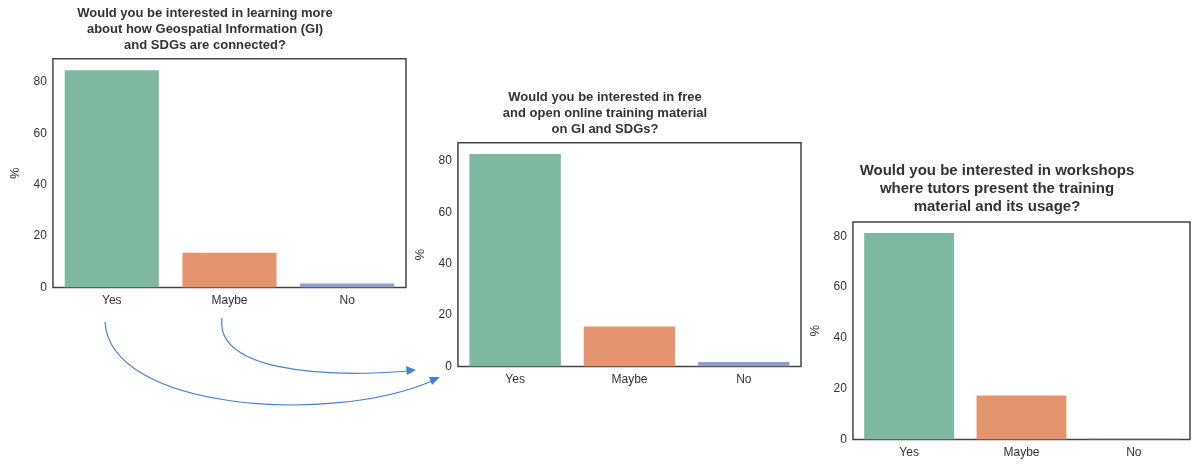 The width and height of the screenshot is (1194, 466). Describe the element at coordinates (605, 112) in the screenshot. I see `chart-title: Would you be interested in free and open online training material on GI and SDGs?` at that location.